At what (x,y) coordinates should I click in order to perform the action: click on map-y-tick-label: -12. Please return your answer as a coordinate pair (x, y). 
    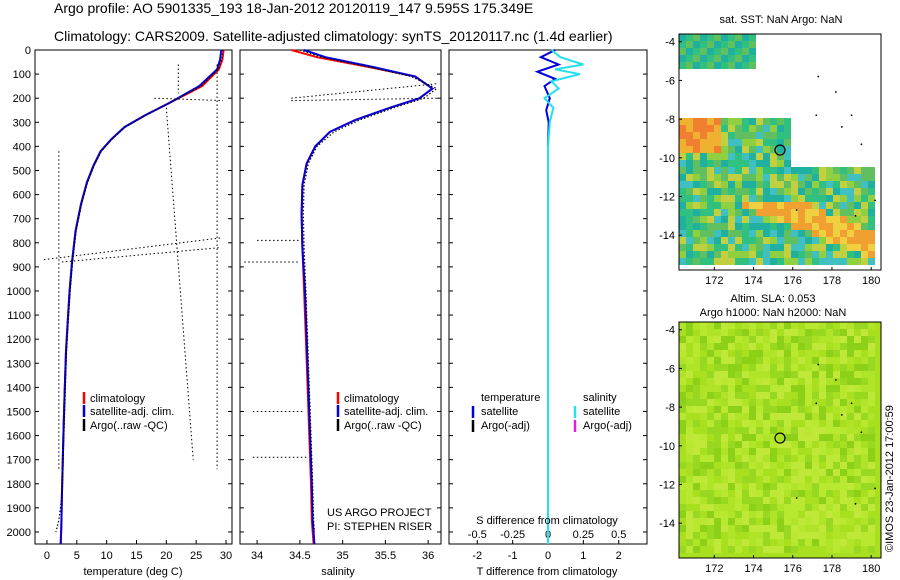
    Looking at the image, I should click on (667, 197).